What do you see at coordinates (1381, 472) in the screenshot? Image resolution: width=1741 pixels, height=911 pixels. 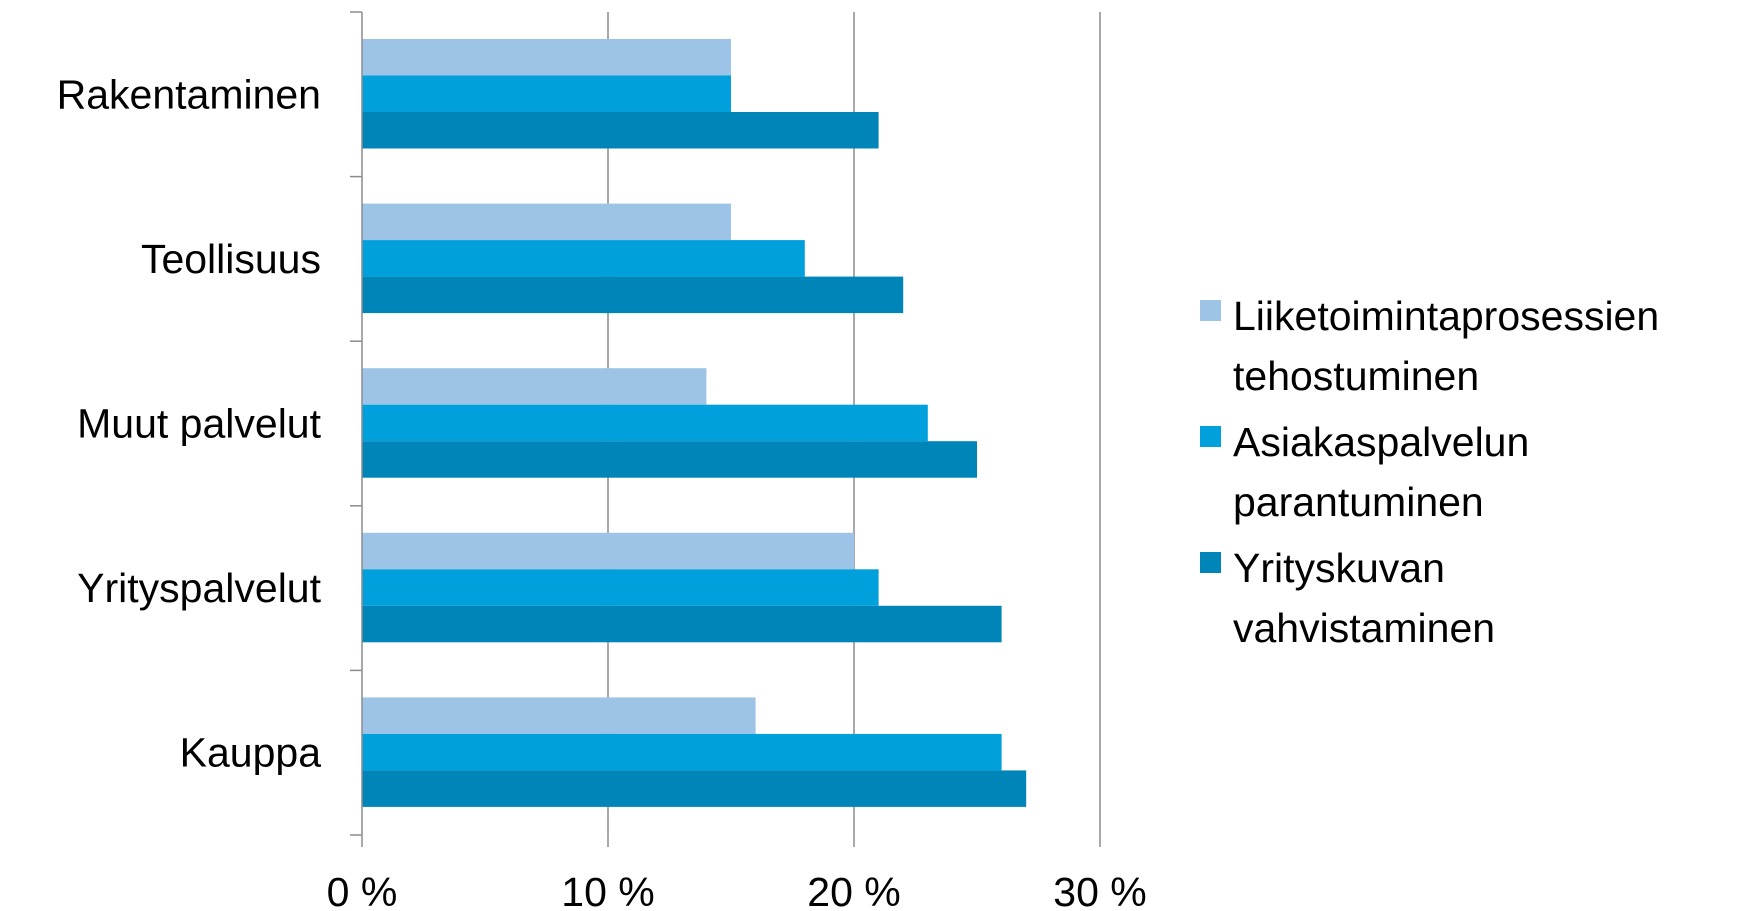 I see `legend-label: Asiakaspalvelun parantuminen` at bounding box center [1381, 472].